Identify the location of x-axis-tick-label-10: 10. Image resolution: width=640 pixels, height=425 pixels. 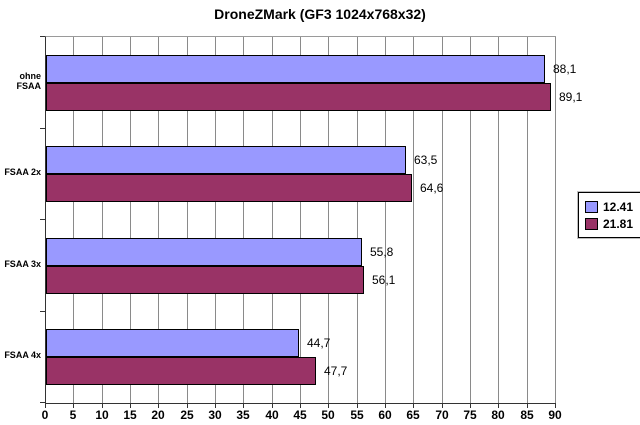
(102, 415).